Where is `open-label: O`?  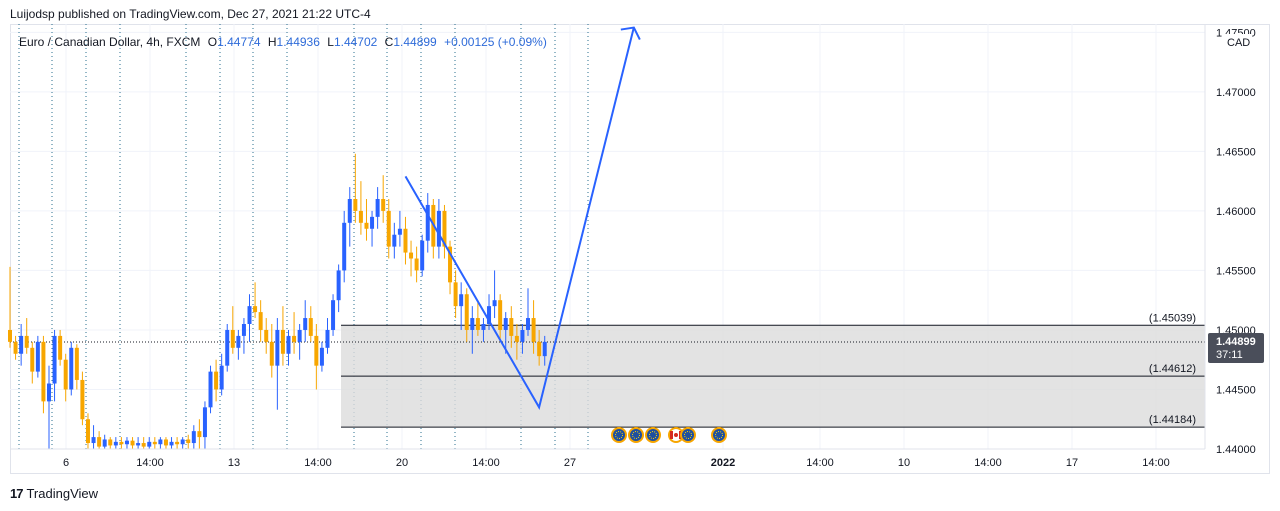
open-label: O is located at coordinates (212, 42).